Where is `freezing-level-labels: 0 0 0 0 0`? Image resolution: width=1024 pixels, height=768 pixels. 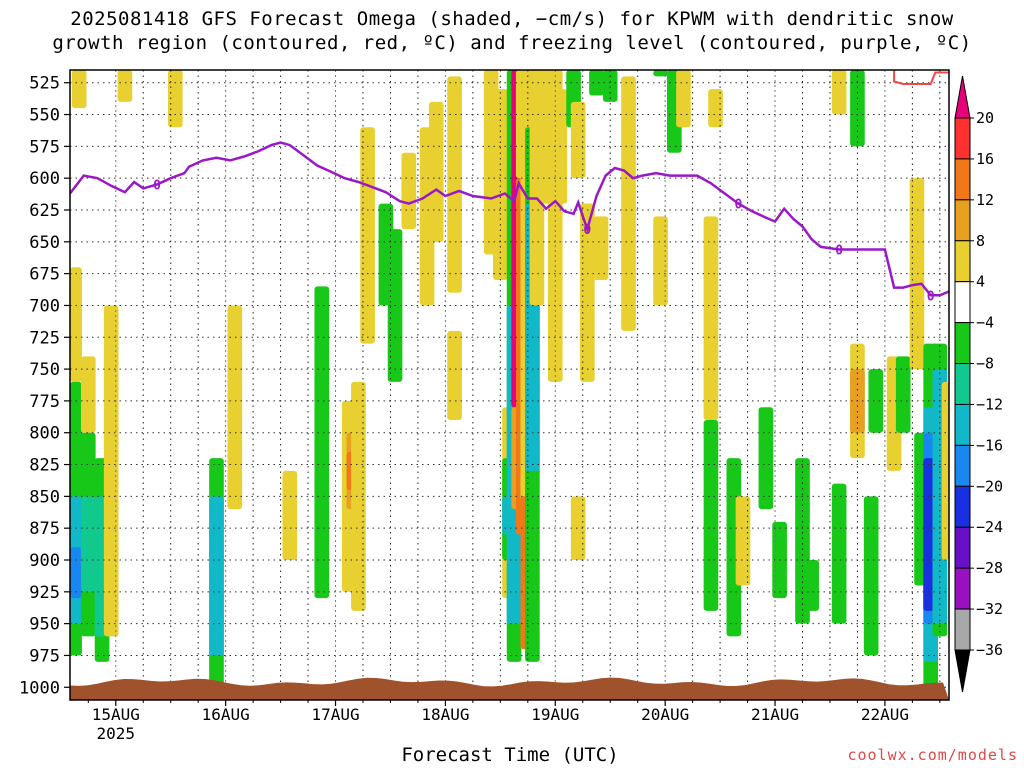
freezing-level-labels: 0 0 0 0 0 is located at coordinates (544, 242).